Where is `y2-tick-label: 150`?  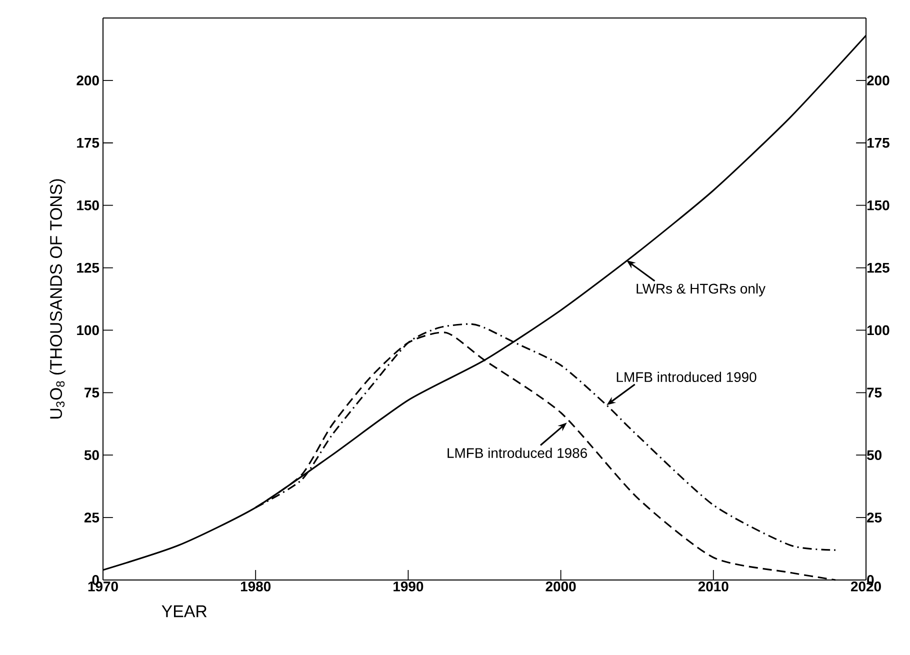 y2-tick-label: 150 is located at coordinates (878, 205).